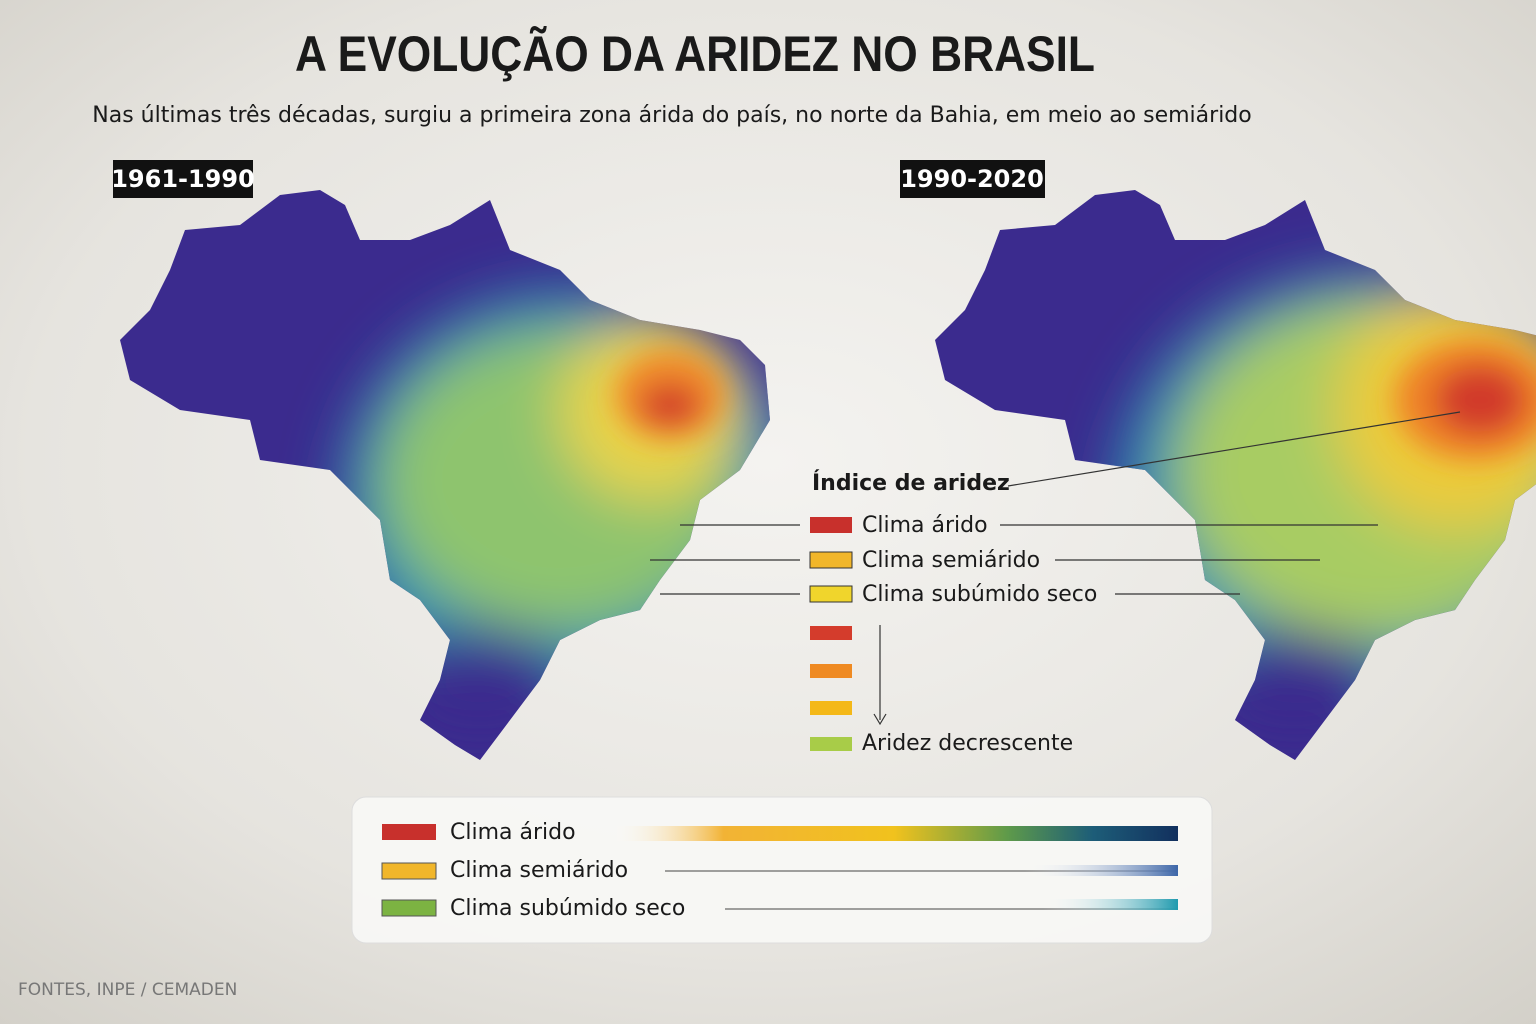  What do you see at coordinates (967, 743) in the screenshot?
I see `legend-scale-end: Aridez decrescente` at bounding box center [967, 743].